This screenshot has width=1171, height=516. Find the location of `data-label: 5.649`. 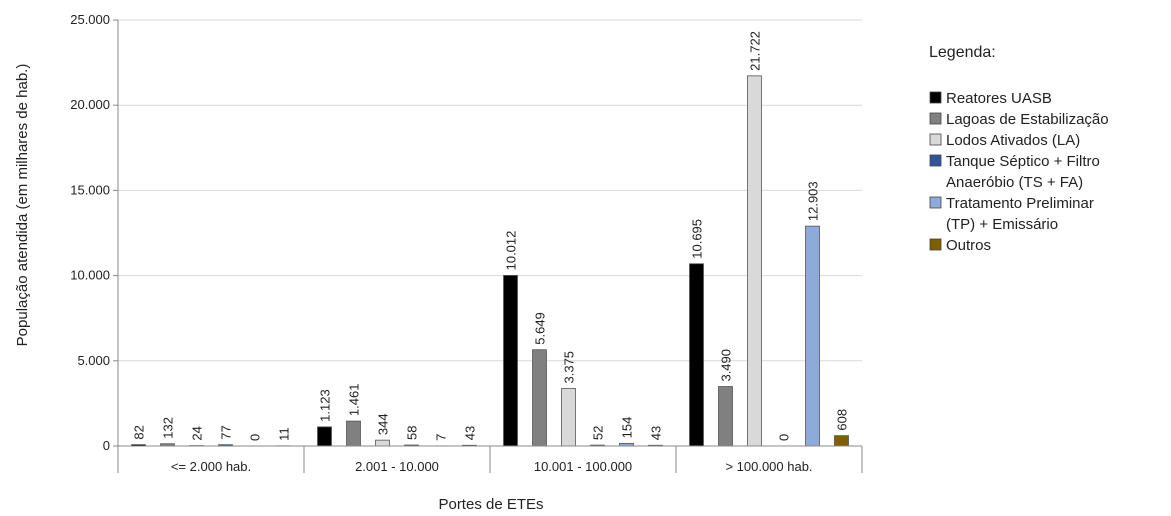

data-label: 5.649 is located at coordinates (540, 328).